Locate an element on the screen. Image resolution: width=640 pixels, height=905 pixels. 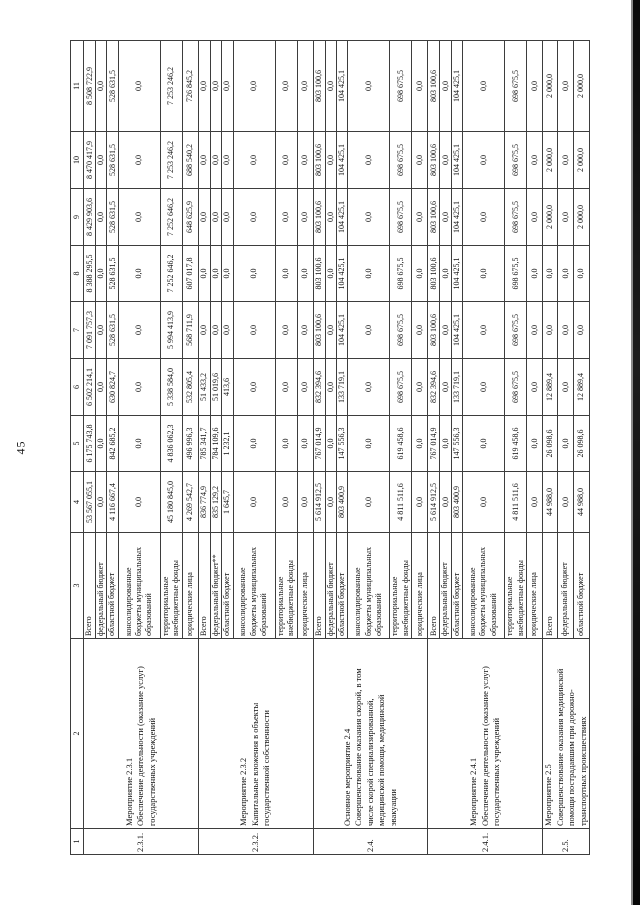
value-cell: 5 994 413,9 is located at coordinates (171, 330).